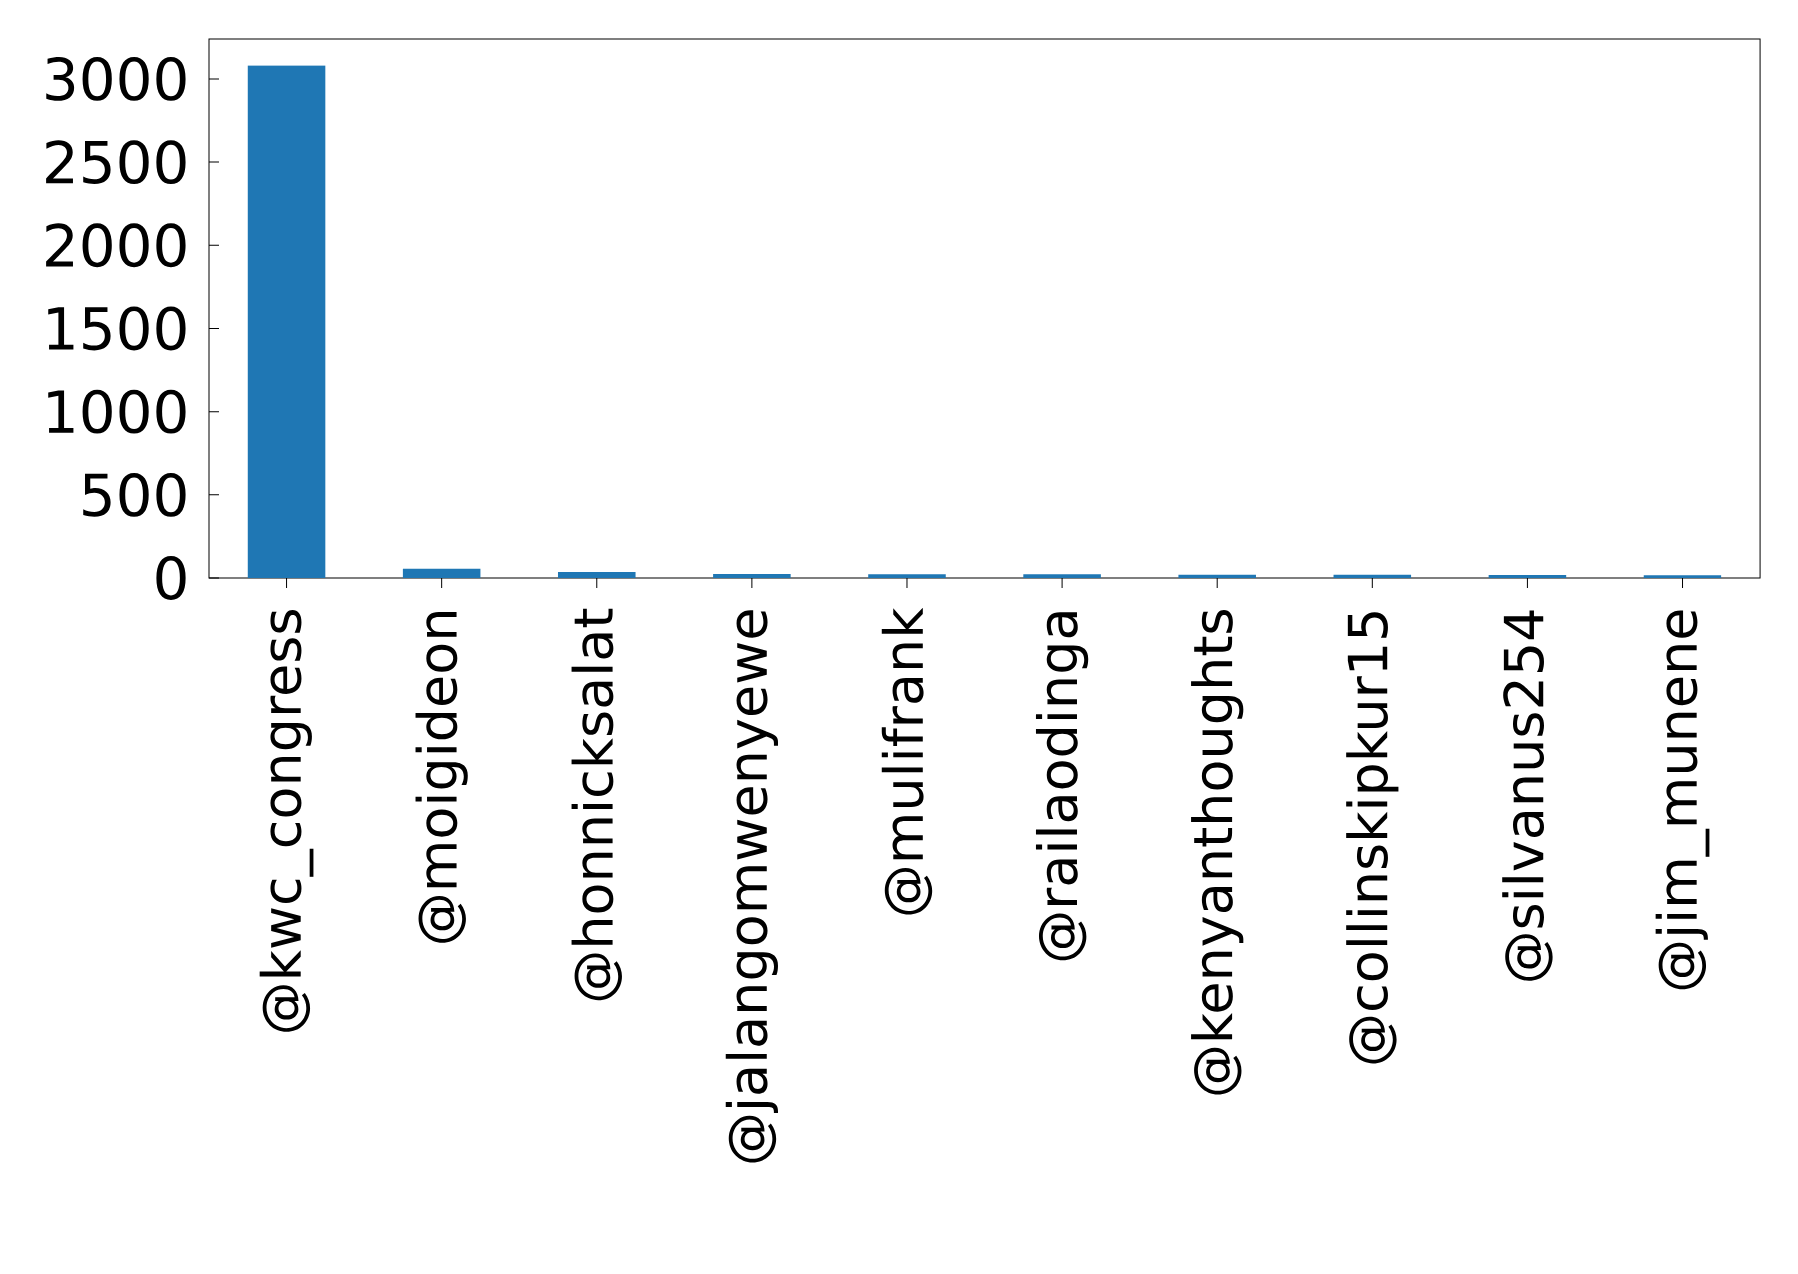 The width and height of the screenshot is (1798, 1274). What do you see at coordinates (117, 328) in the screenshot?
I see `y-tick-label: 1500` at bounding box center [117, 328].